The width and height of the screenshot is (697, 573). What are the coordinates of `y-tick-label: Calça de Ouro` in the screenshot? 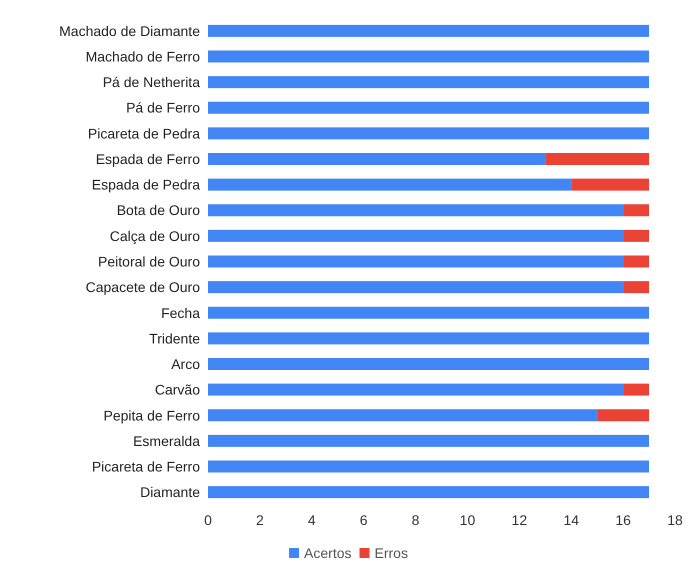 It's located at (155, 236).